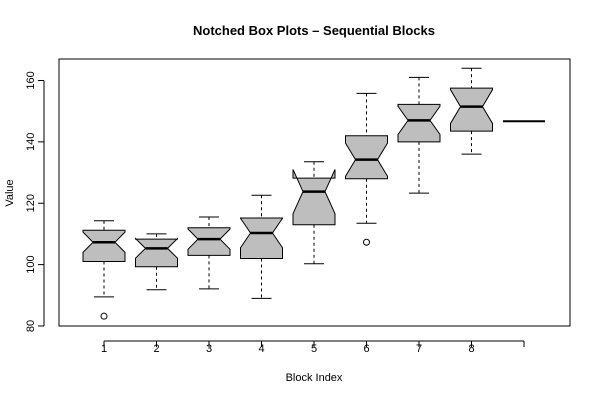 The image size is (599, 400). What do you see at coordinates (104, 349) in the screenshot?
I see `x-tick-label: 1` at bounding box center [104, 349].